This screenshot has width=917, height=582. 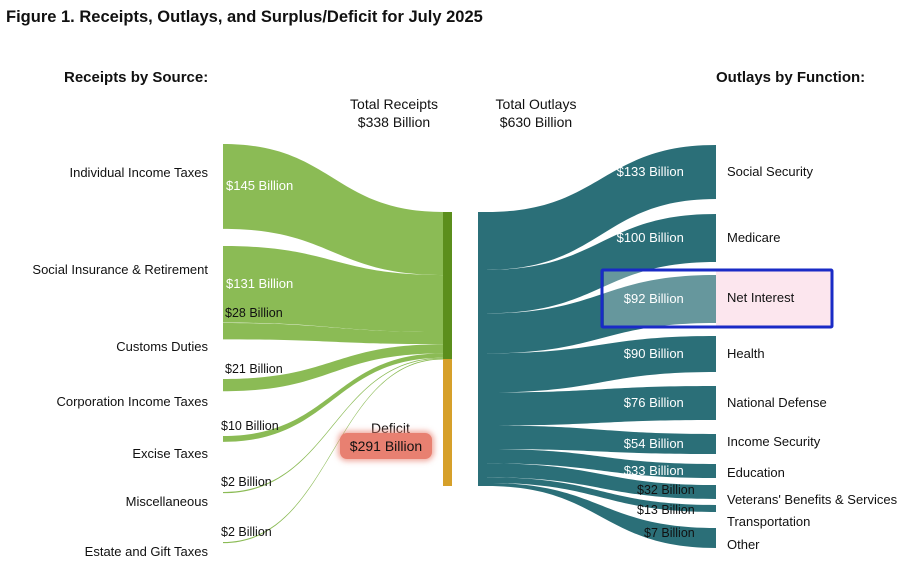 I want to click on receipts-heading: Receipts by Source:, so click(x=136, y=77).